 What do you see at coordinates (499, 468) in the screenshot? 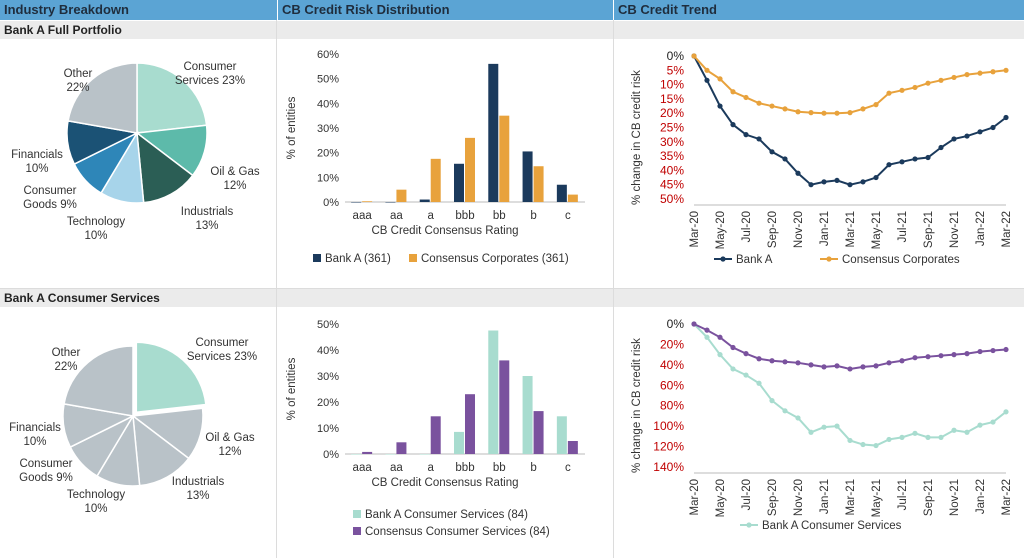
I see `x-tick-label: bb` at bounding box center [499, 468].